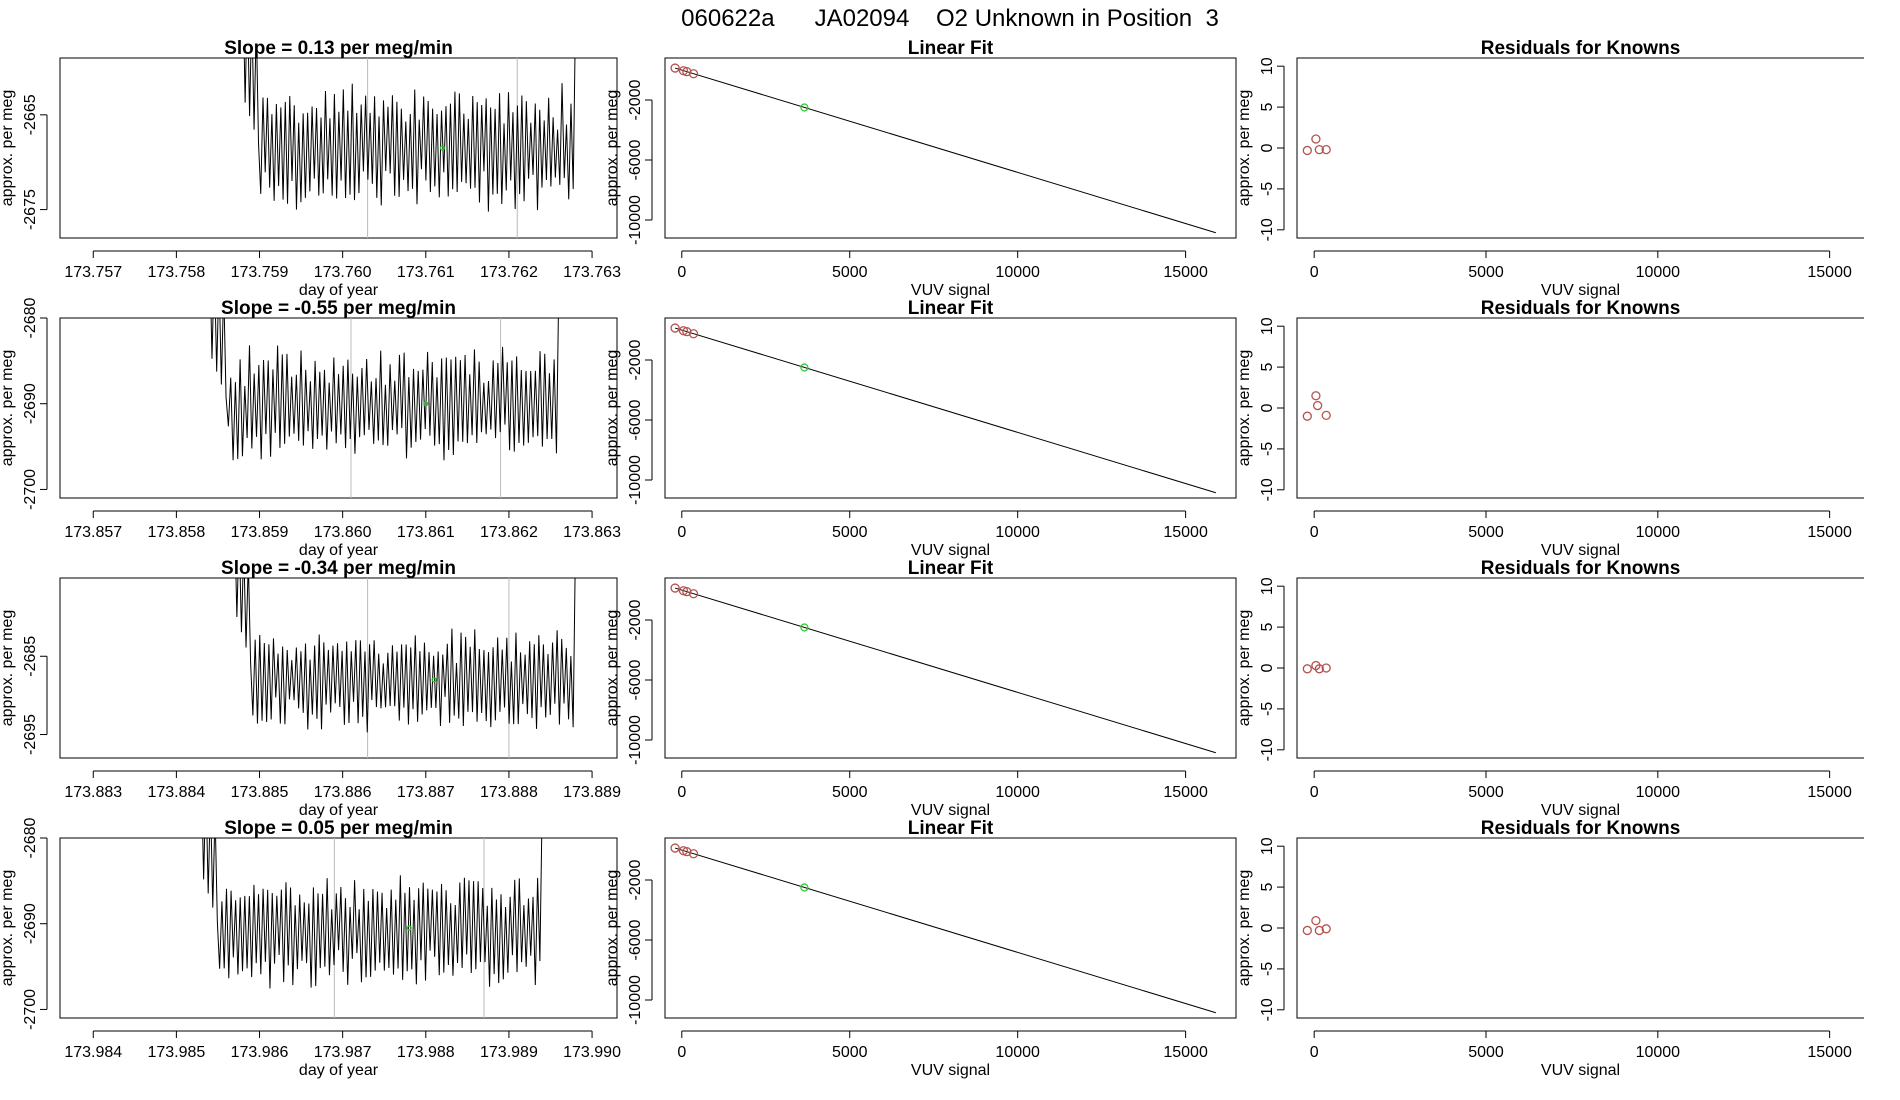 The height and width of the screenshot is (1100, 1900). What do you see at coordinates (426, 1052) in the screenshot?
I see `x-tick-label: 173.988` at bounding box center [426, 1052].